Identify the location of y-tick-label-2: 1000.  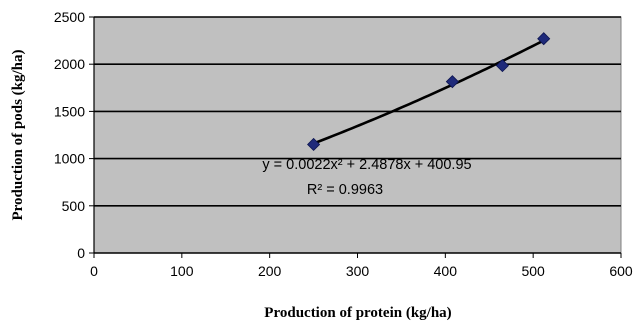
(69, 159).